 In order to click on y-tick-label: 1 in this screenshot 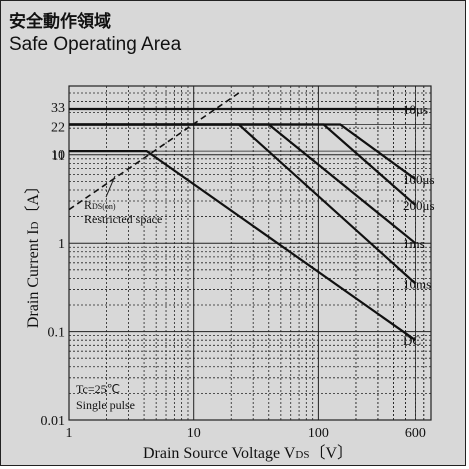, I will do `click(61, 244)`.